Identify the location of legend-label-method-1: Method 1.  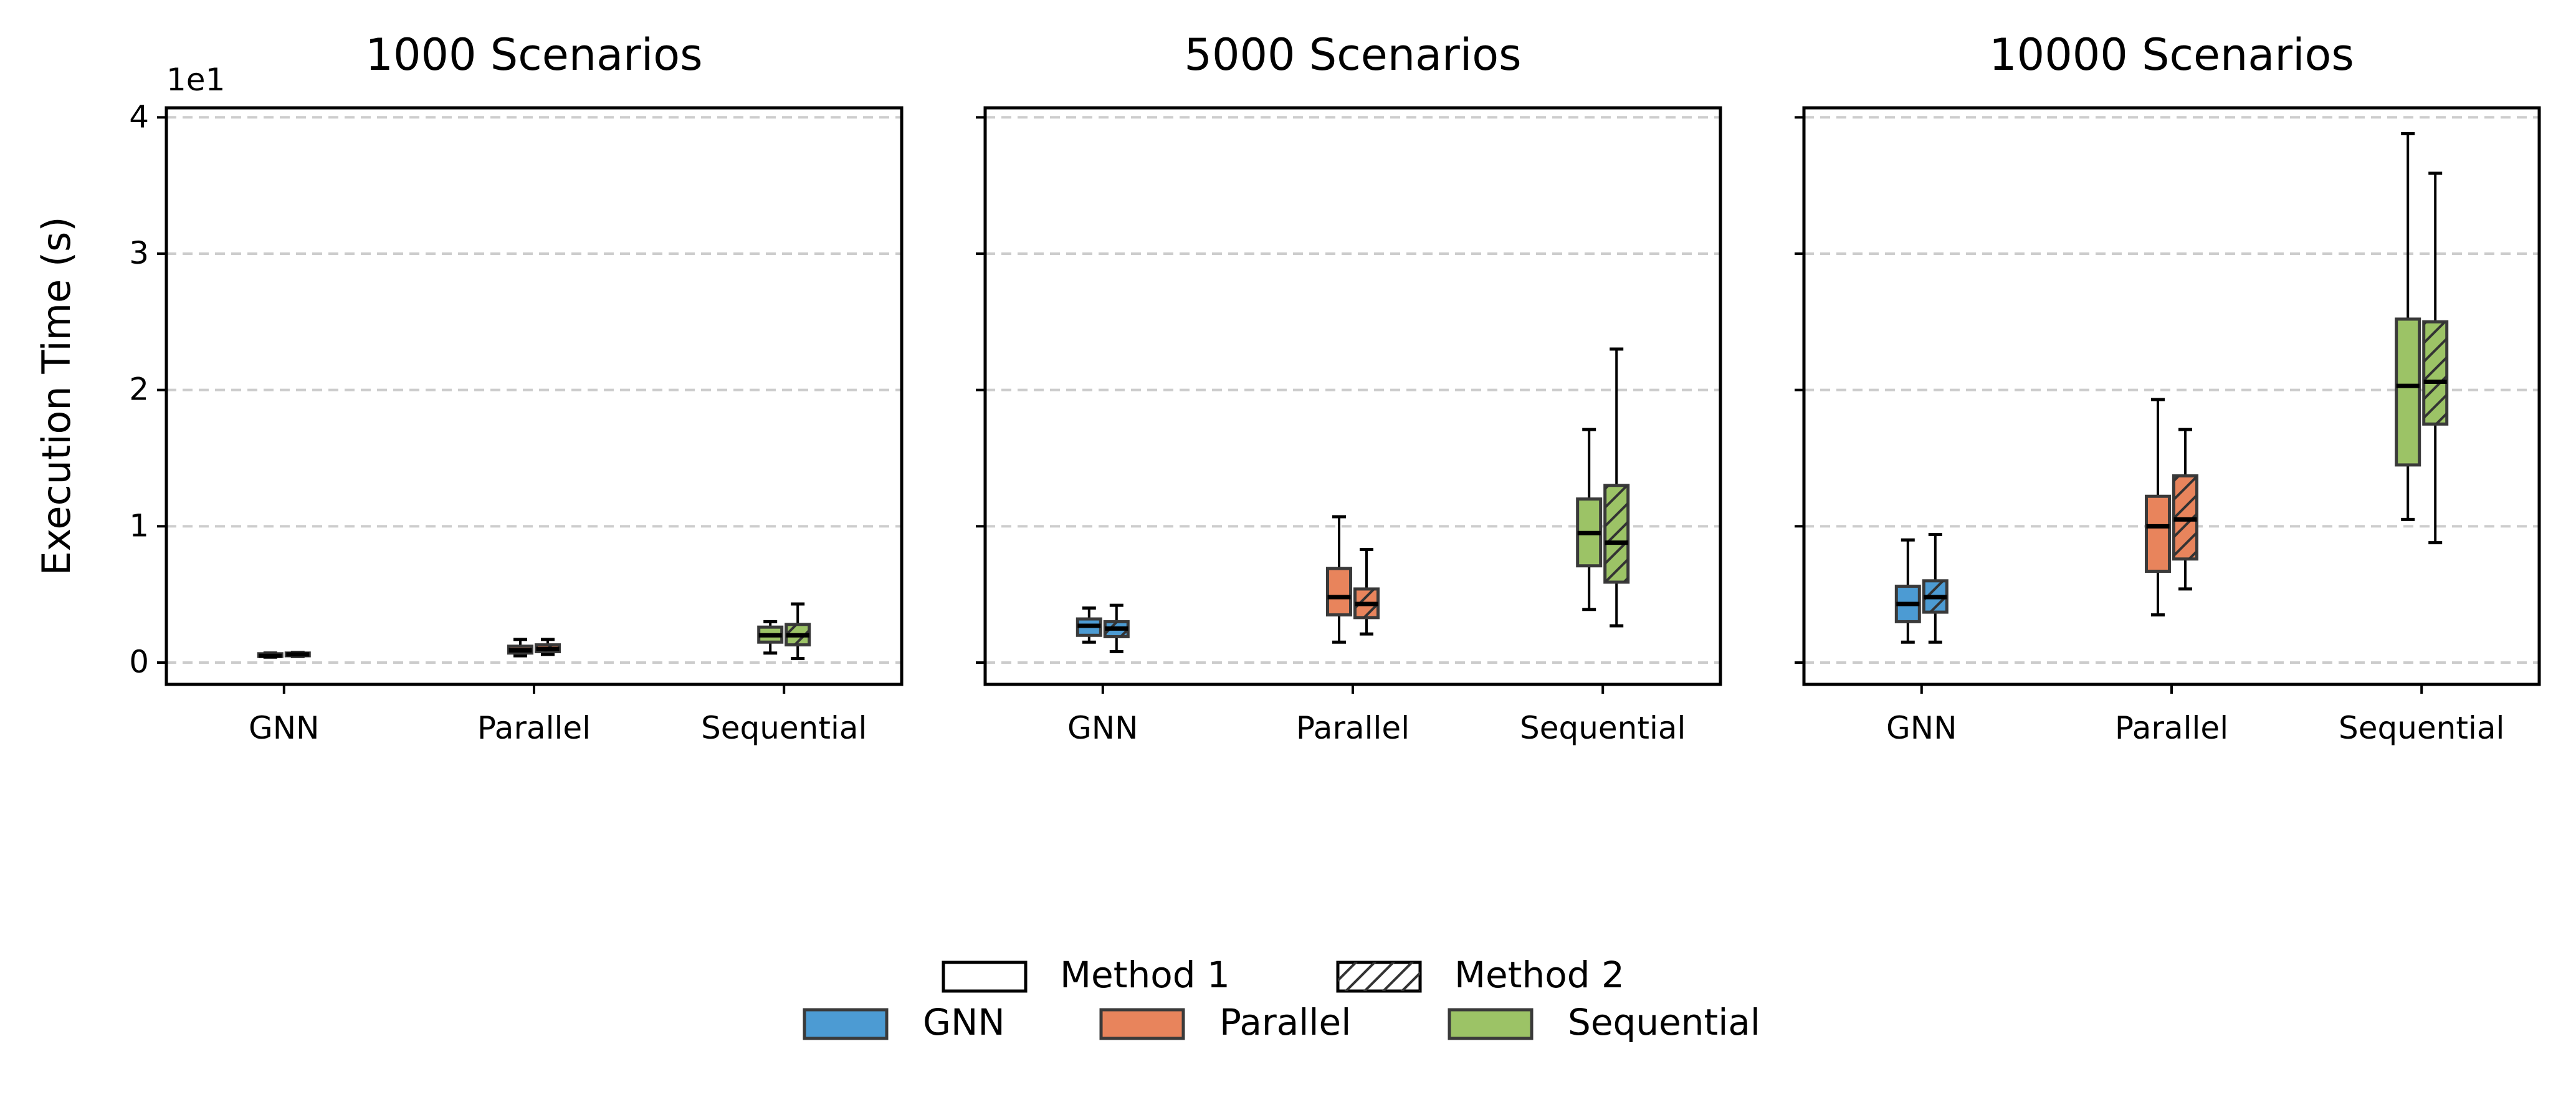
(1145, 975).